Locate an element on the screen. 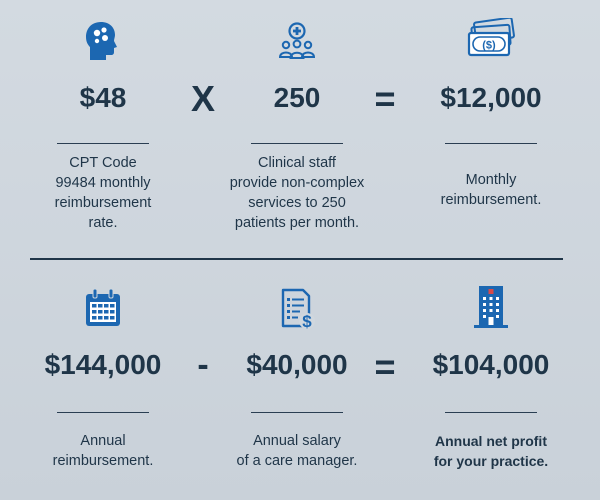  money-stack-icon: ($) is located at coordinates (491, 37).